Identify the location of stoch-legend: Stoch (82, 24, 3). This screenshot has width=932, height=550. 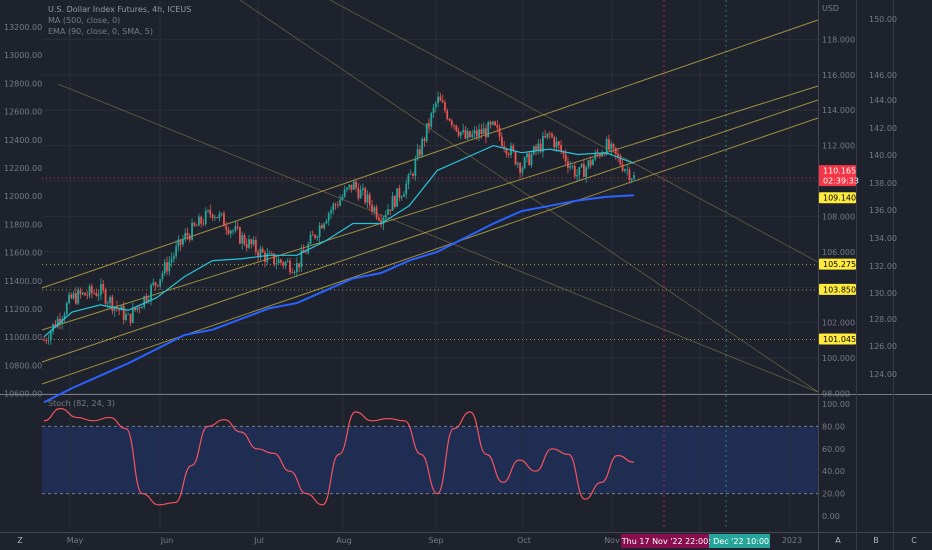
(81, 403).